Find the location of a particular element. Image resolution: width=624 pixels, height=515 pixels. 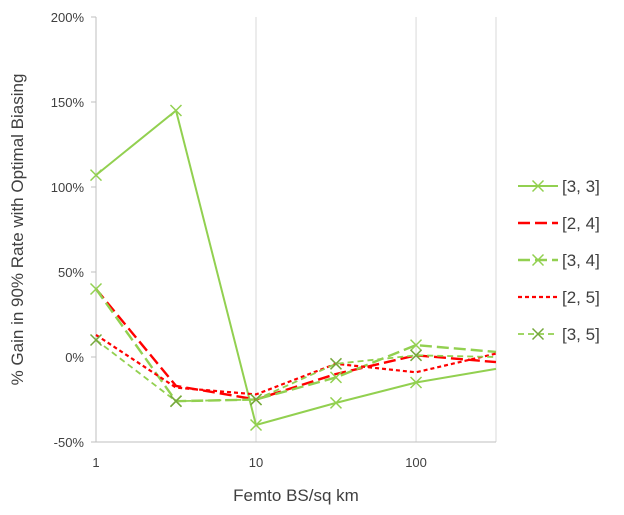

legend-item: [3, 5] is located at coordinates (559, 334).